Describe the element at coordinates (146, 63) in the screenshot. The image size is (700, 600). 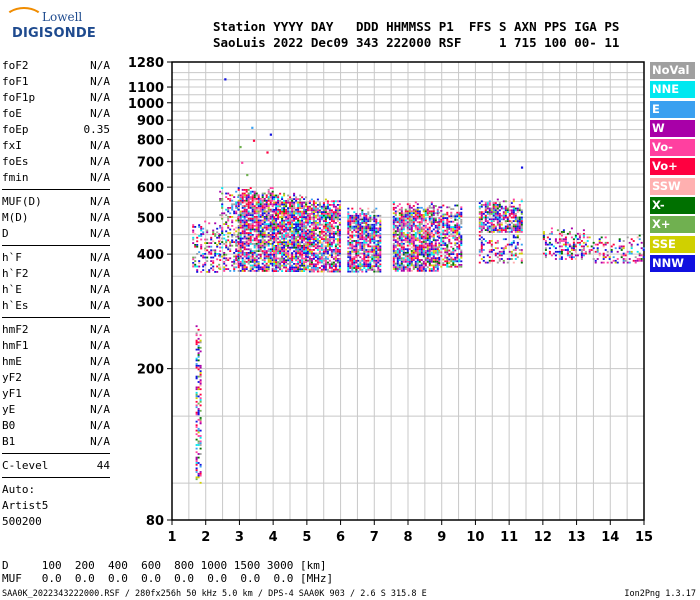
I see `y-tick-label: 1280` at that location.